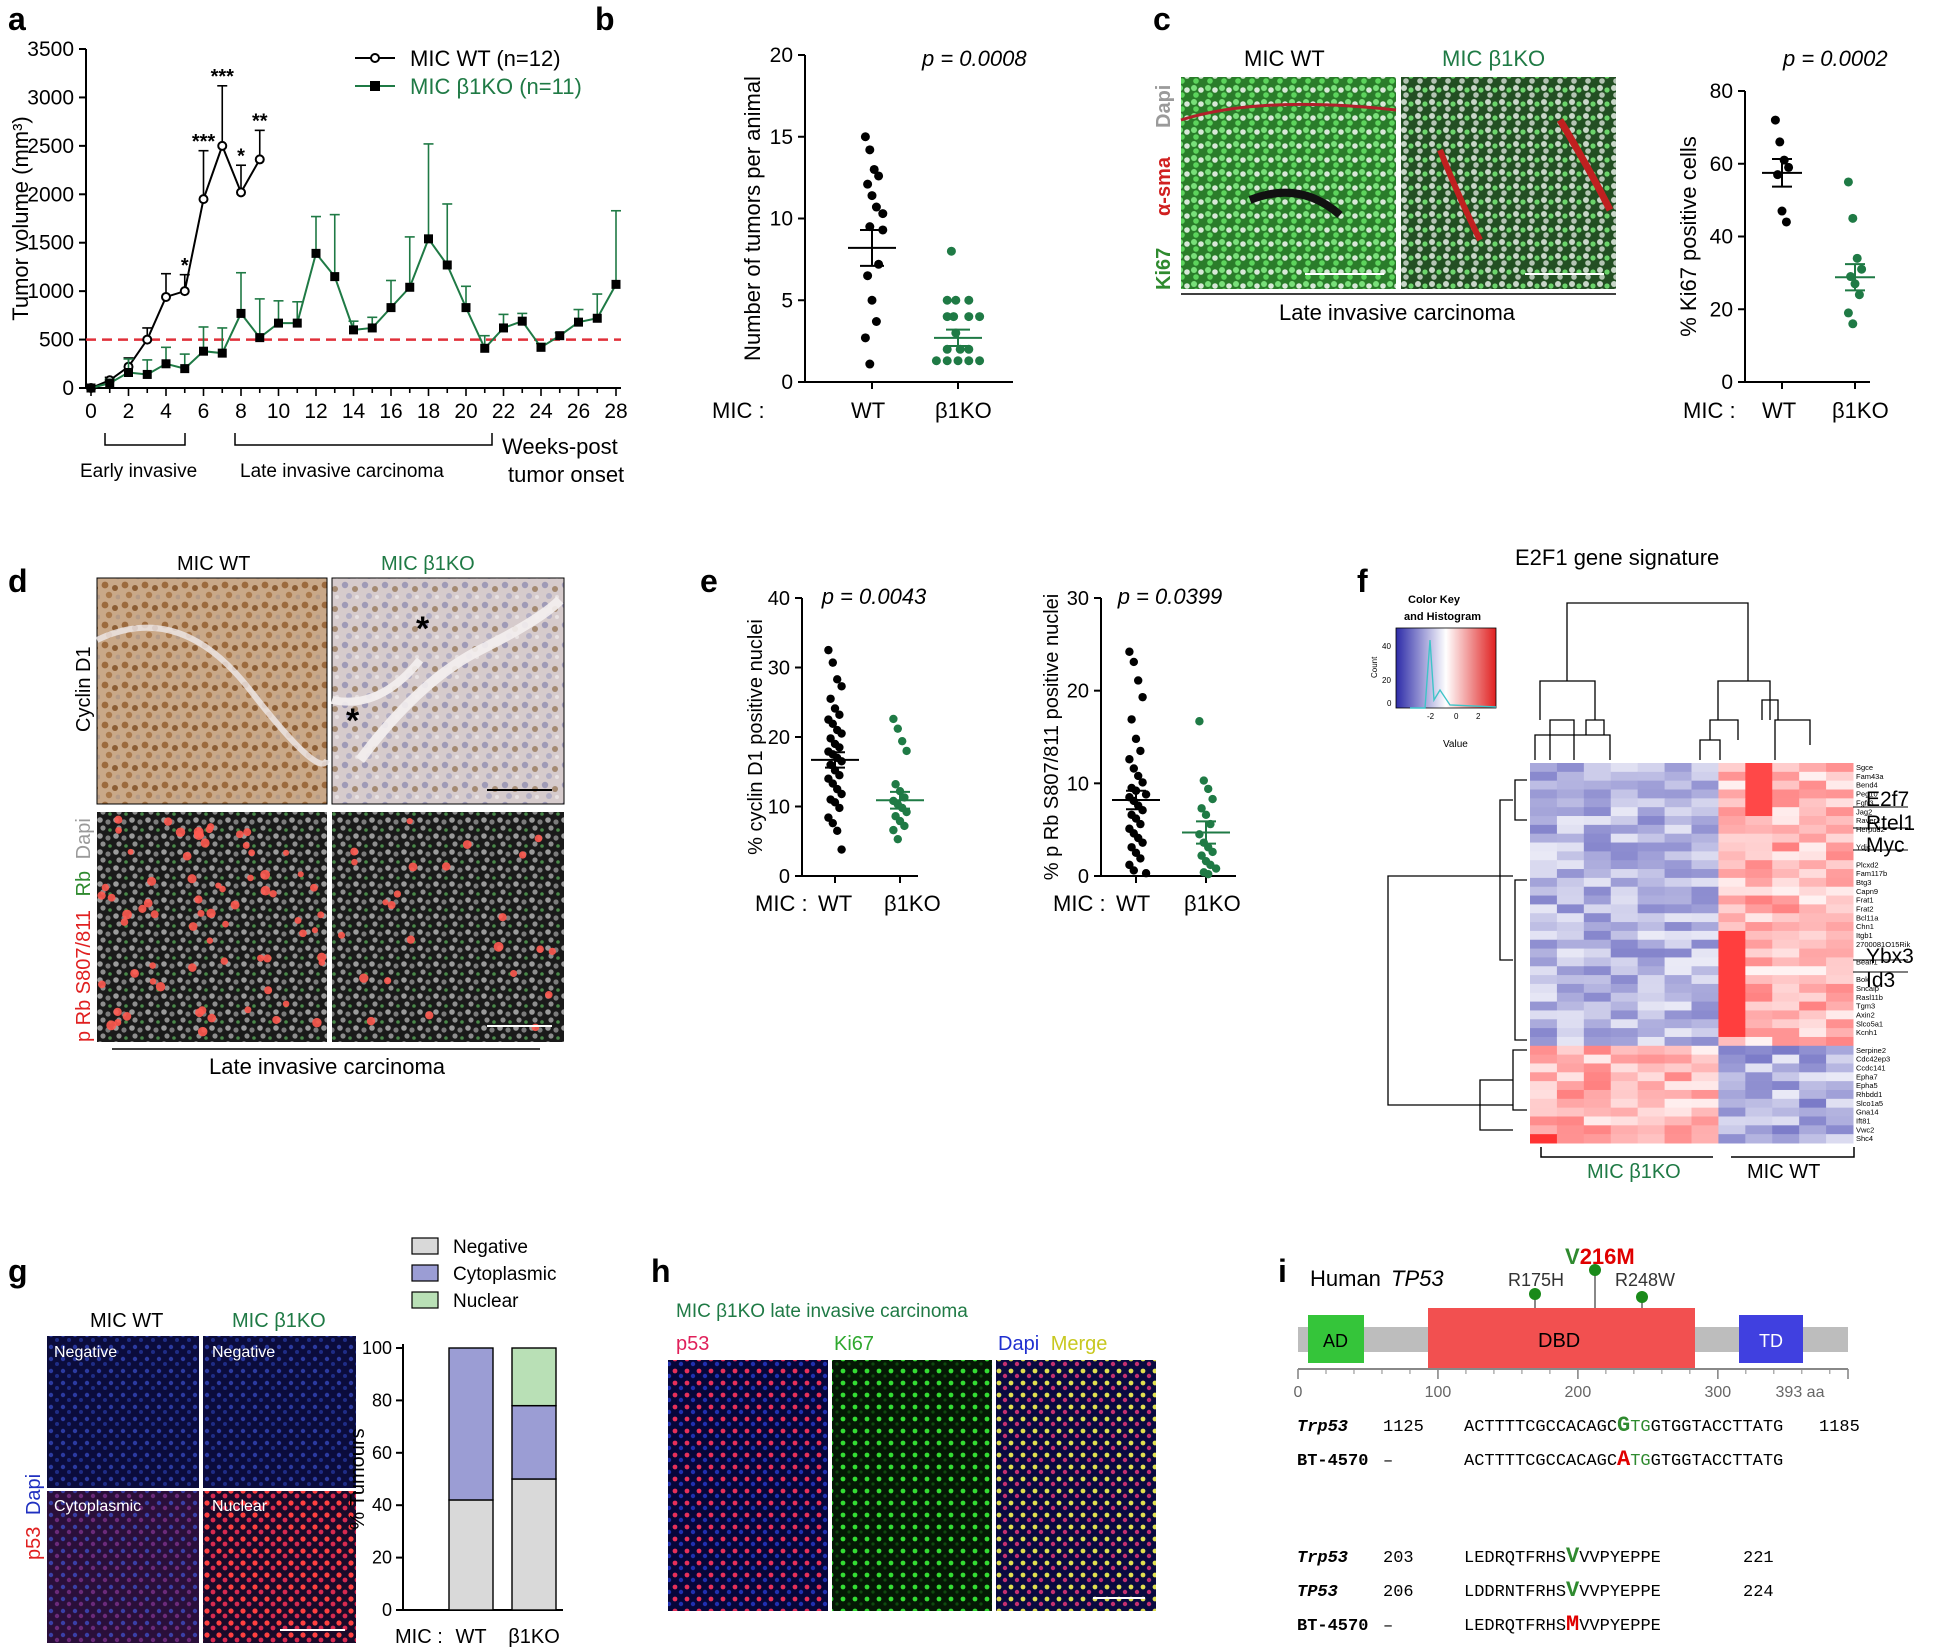 This screenshot has width=1944, height=1649. What do you see at coordinates (841, 761) in the screenshot?
I see `e1-point-wt` at bounding box center [841, 761].